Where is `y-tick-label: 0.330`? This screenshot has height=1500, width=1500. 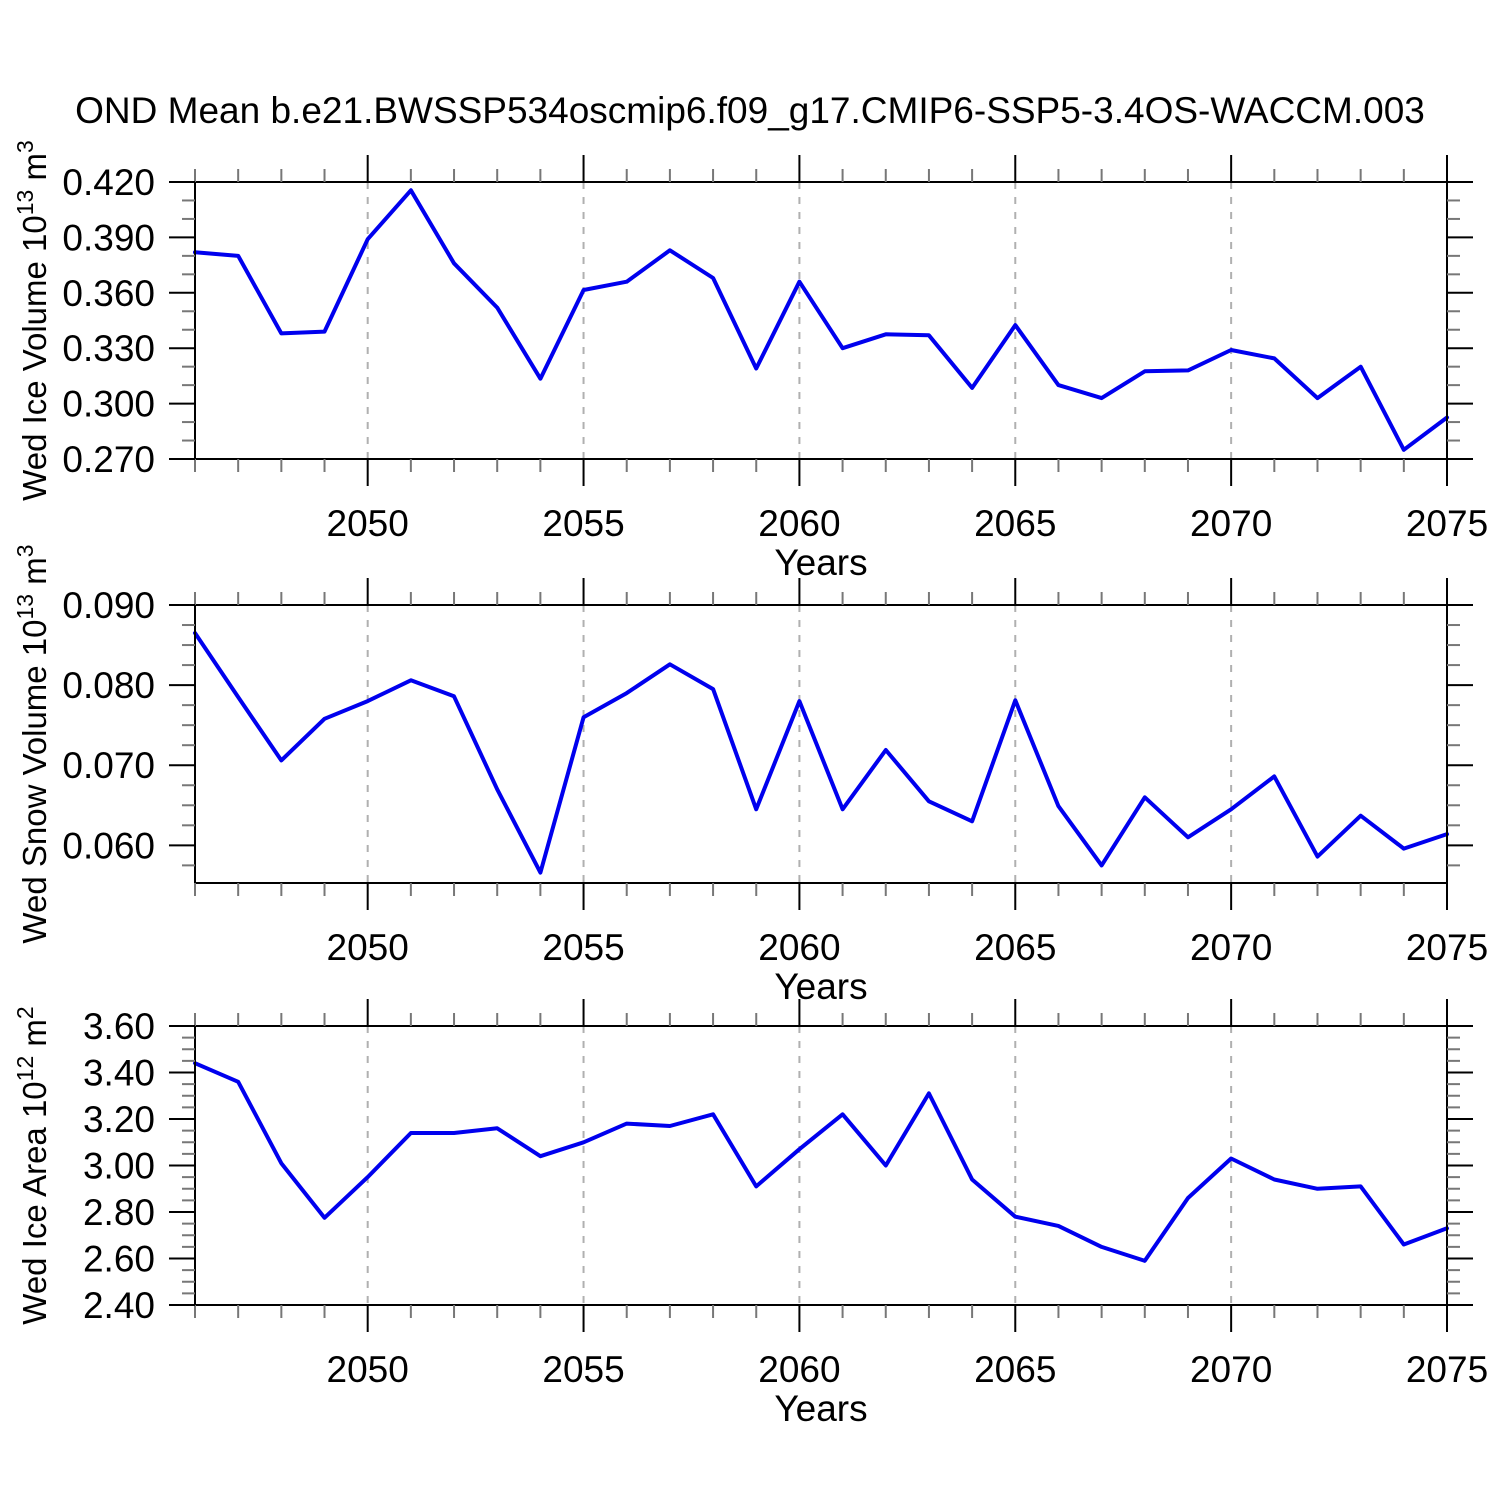
y-tick-label: 0.330 is located at coordinates (108, 348).